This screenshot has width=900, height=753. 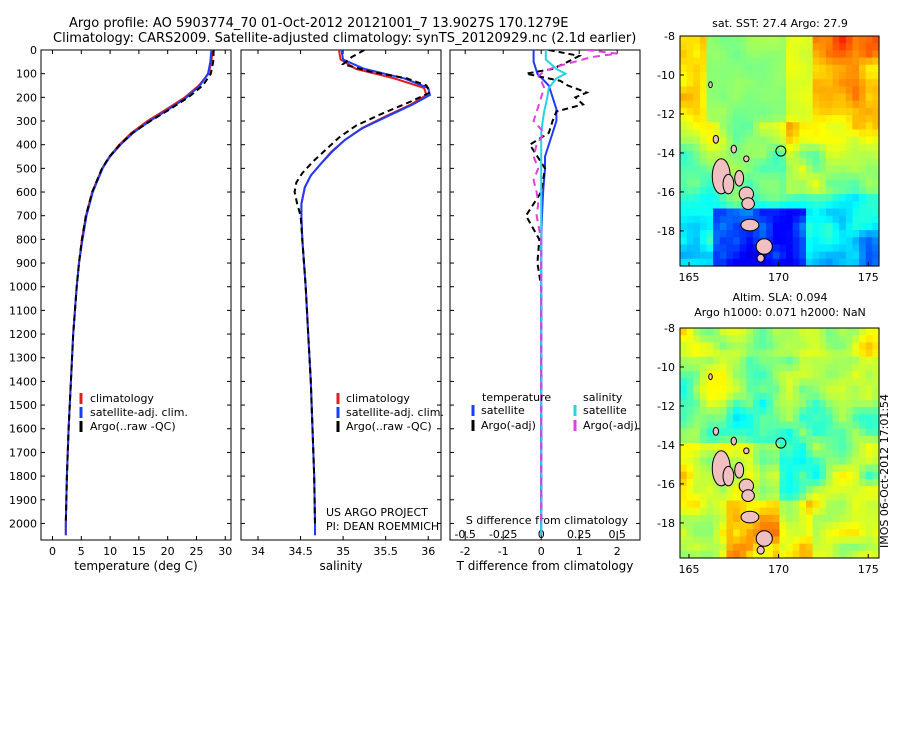 I want to click on sla-map-title-line2: Argo h1000: 0.071 h2000: NaN, so click(x=780, y=312).